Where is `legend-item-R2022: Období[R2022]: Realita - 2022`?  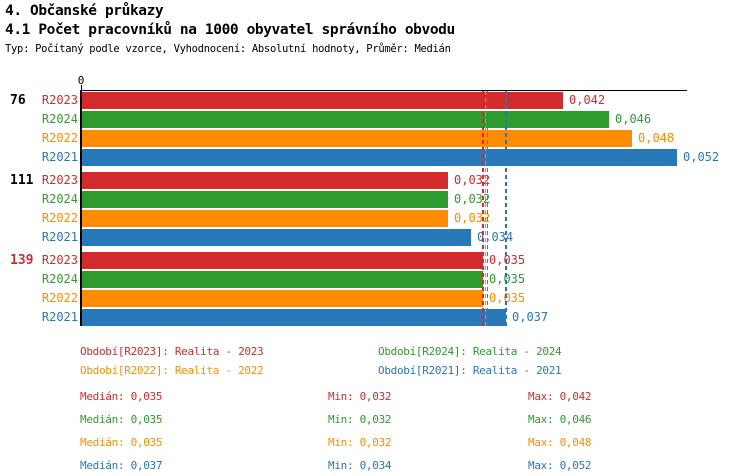 legend-item-R2022: Období[R2022]: Realita - 2022 is located at coordinates (172, 370).